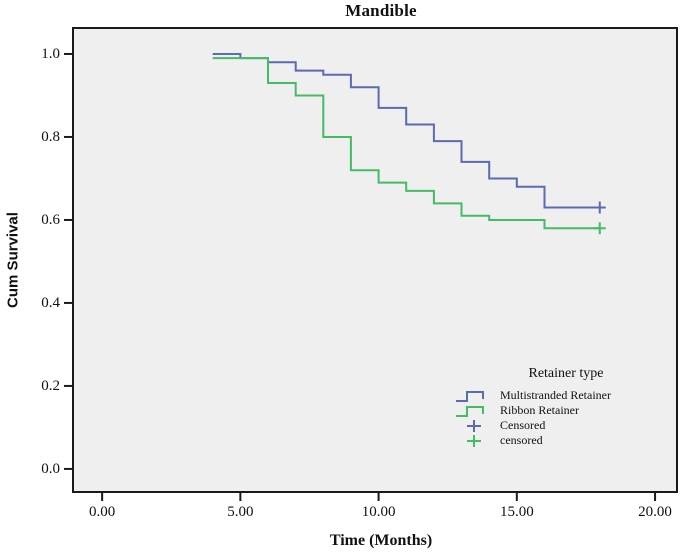  What do you see at coordinates (516, 512) in the screenshot?
I see `x-tick-label: 15.00` at bounding box center [516, 512].